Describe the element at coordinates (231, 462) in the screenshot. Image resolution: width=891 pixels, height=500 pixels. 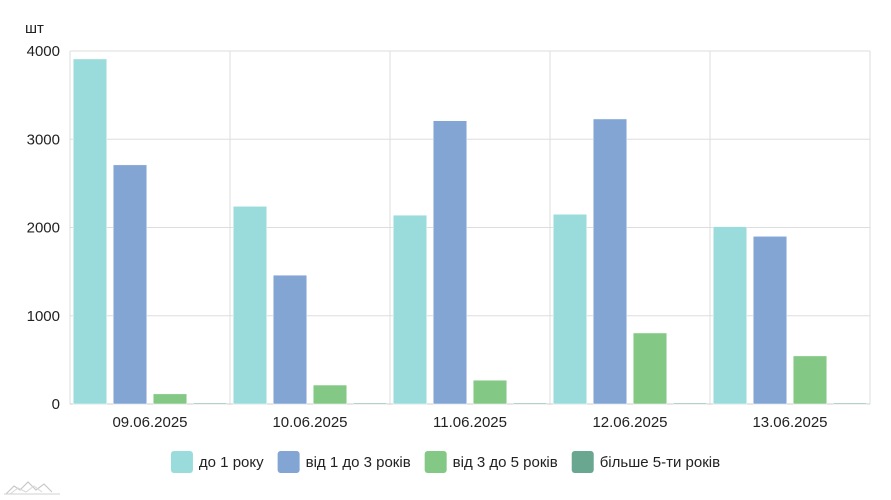
I see `legend-label: до 1 року` at that location.